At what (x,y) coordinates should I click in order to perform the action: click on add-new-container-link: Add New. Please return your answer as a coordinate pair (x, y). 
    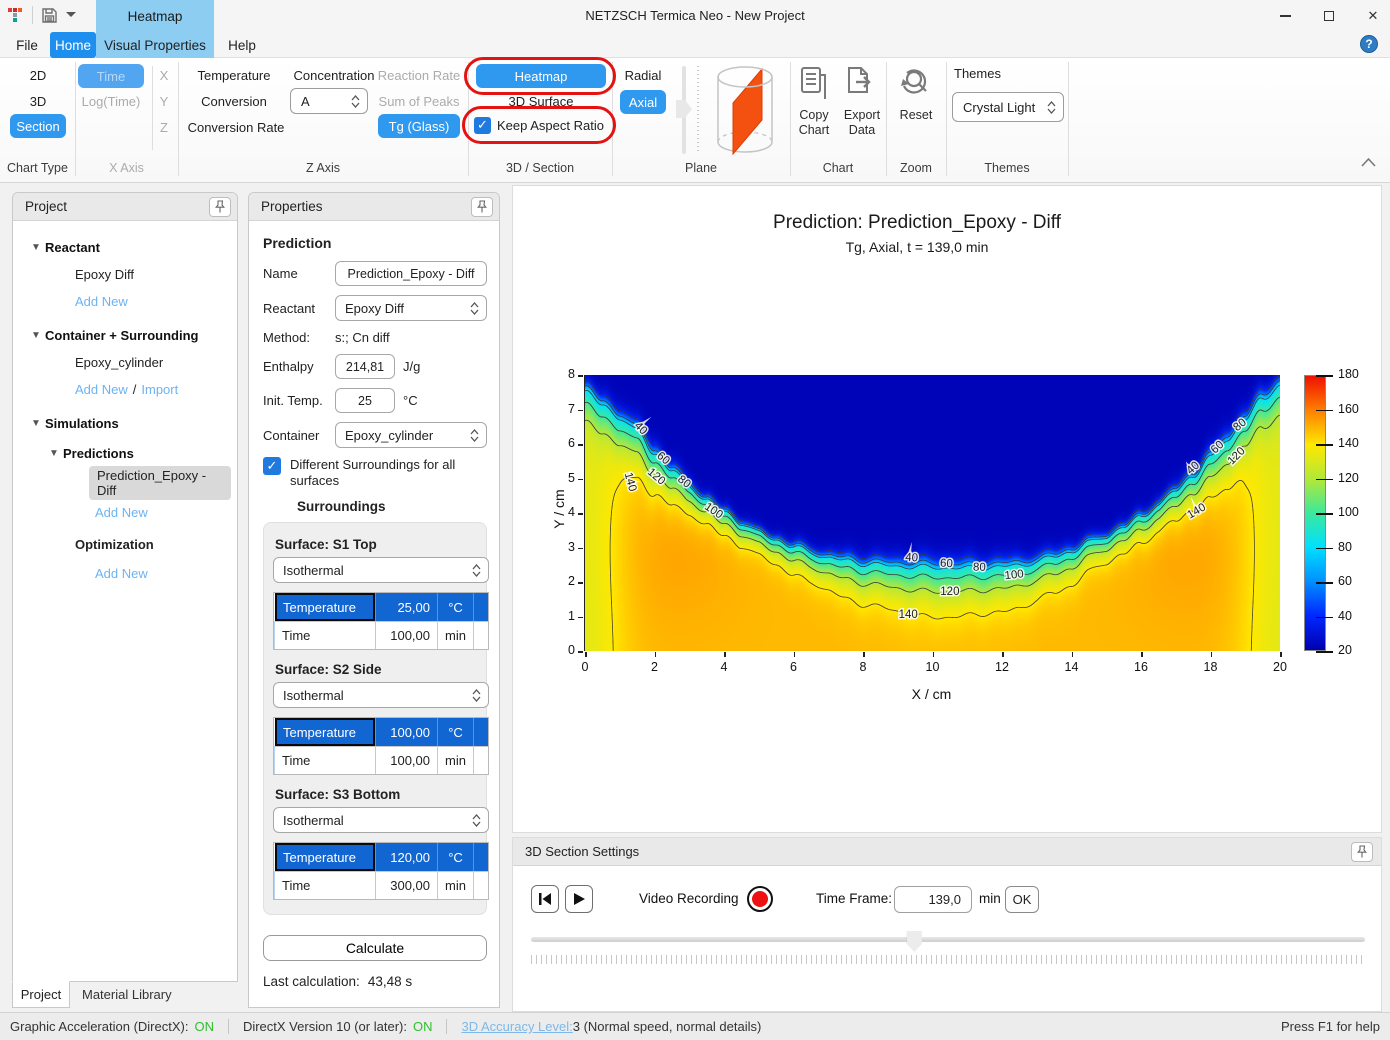
    Looking at the image, I should click on (101, 389).